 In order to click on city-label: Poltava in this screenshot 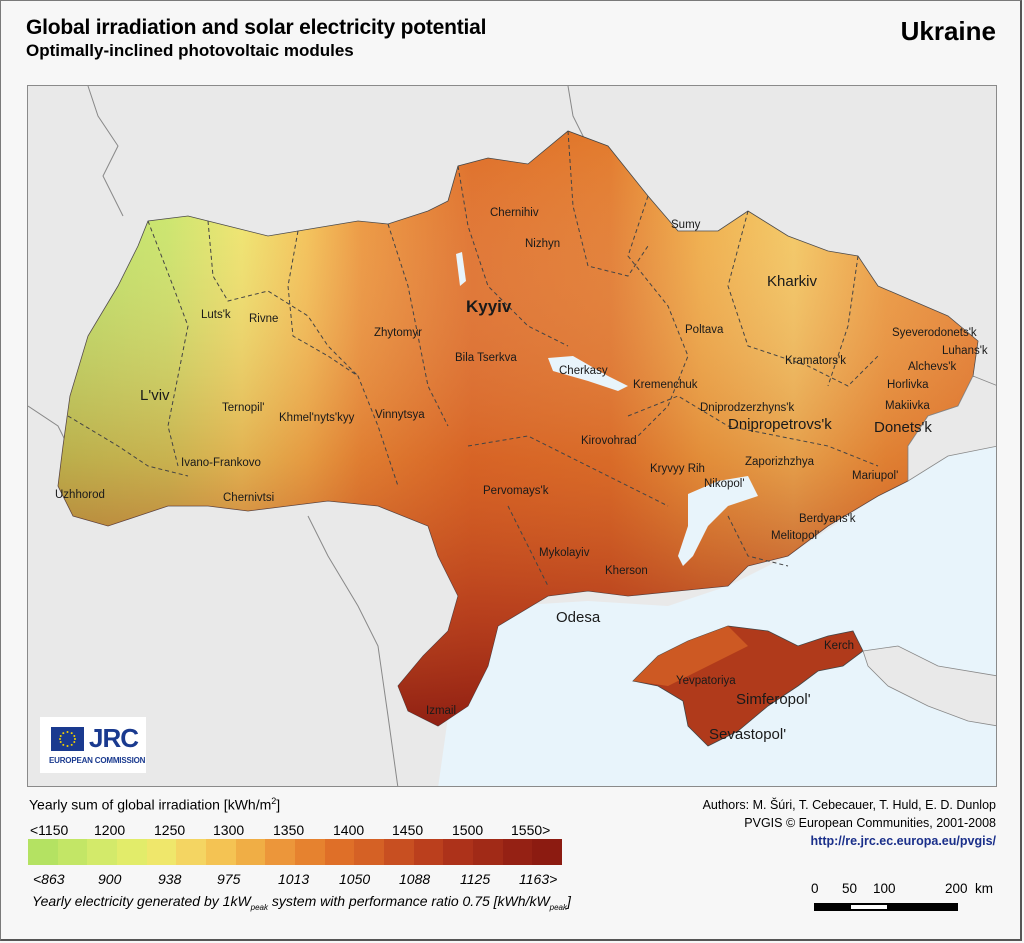, I will do `click(704, 330)`.